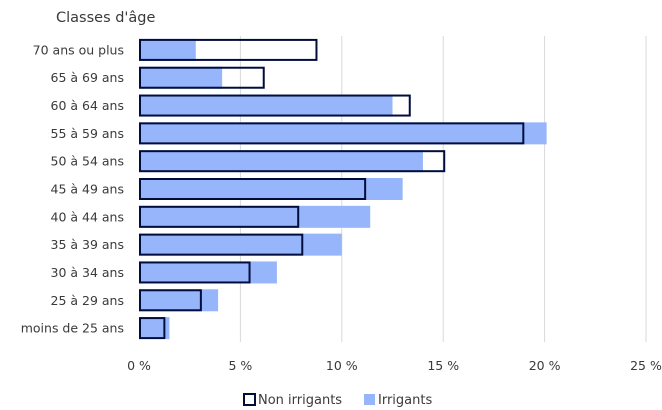 The width and height of the screenshot is (662, 410). Describe the element at coordinates (88, 189) in the screenshot. I see `category-label-5: 45 à 49 ans` at that location.